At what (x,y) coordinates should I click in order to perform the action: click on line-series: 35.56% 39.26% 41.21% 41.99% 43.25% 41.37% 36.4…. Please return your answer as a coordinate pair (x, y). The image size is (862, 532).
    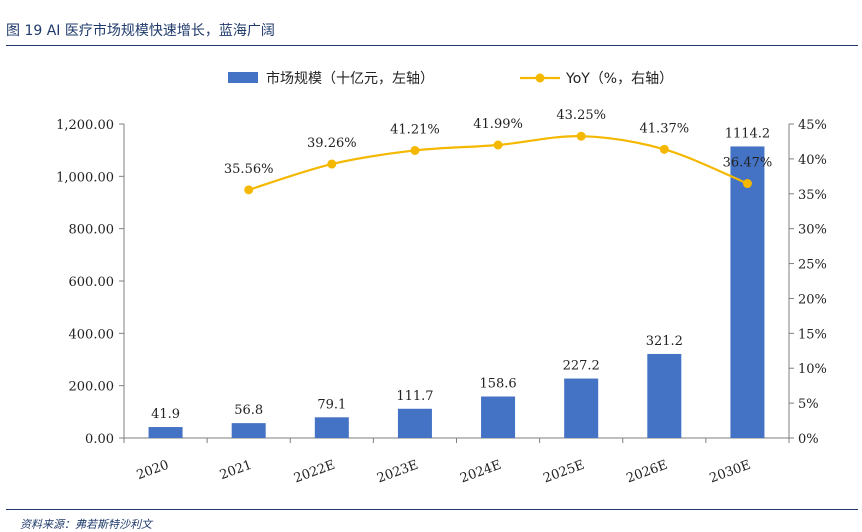
    Looking at the image, I should click on (498, 151).